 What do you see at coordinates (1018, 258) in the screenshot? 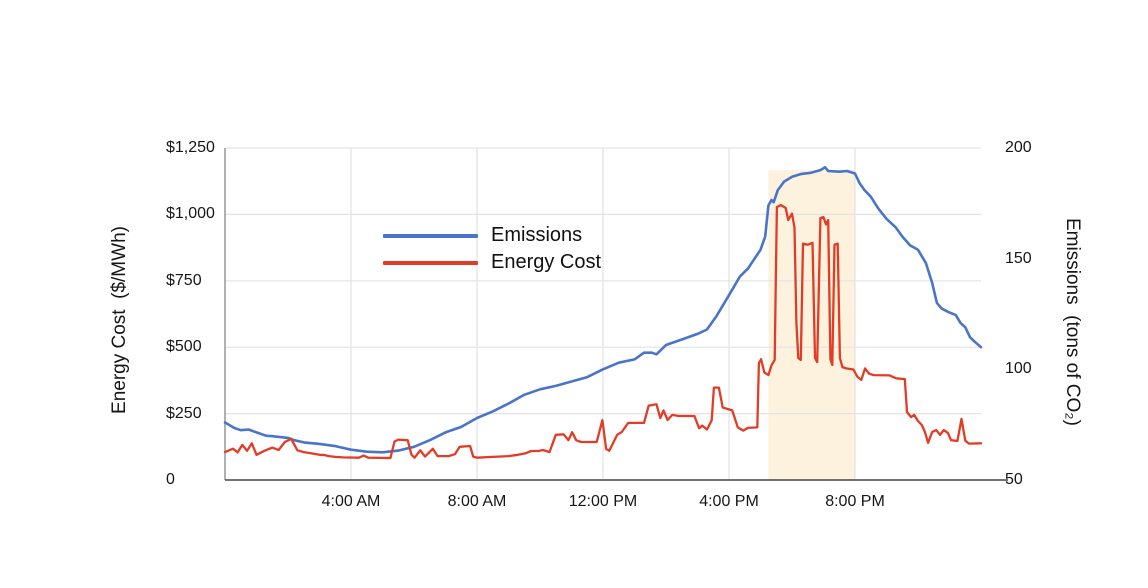
I see `right-axis-tick: 150` at bounding box center [1018, 258].